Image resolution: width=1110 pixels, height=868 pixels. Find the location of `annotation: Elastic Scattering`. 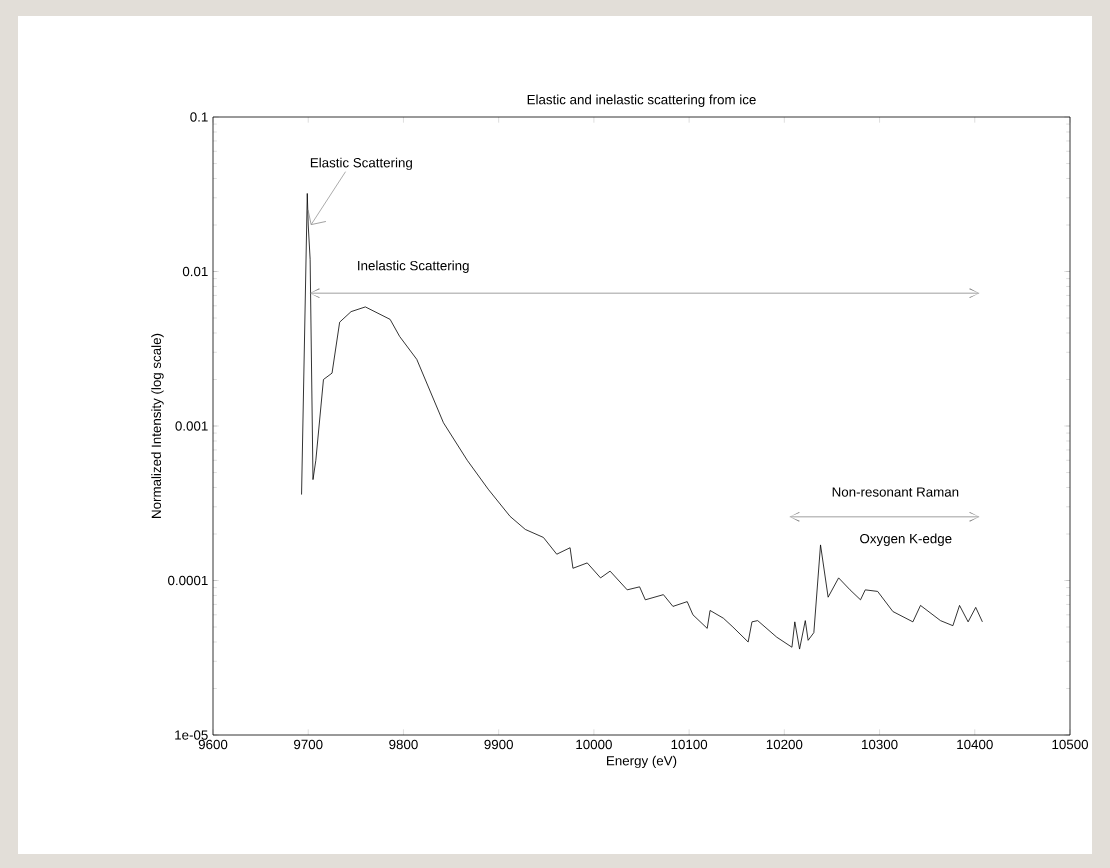

annotation: Elastic Scattering is located at coordinates (361, 164).